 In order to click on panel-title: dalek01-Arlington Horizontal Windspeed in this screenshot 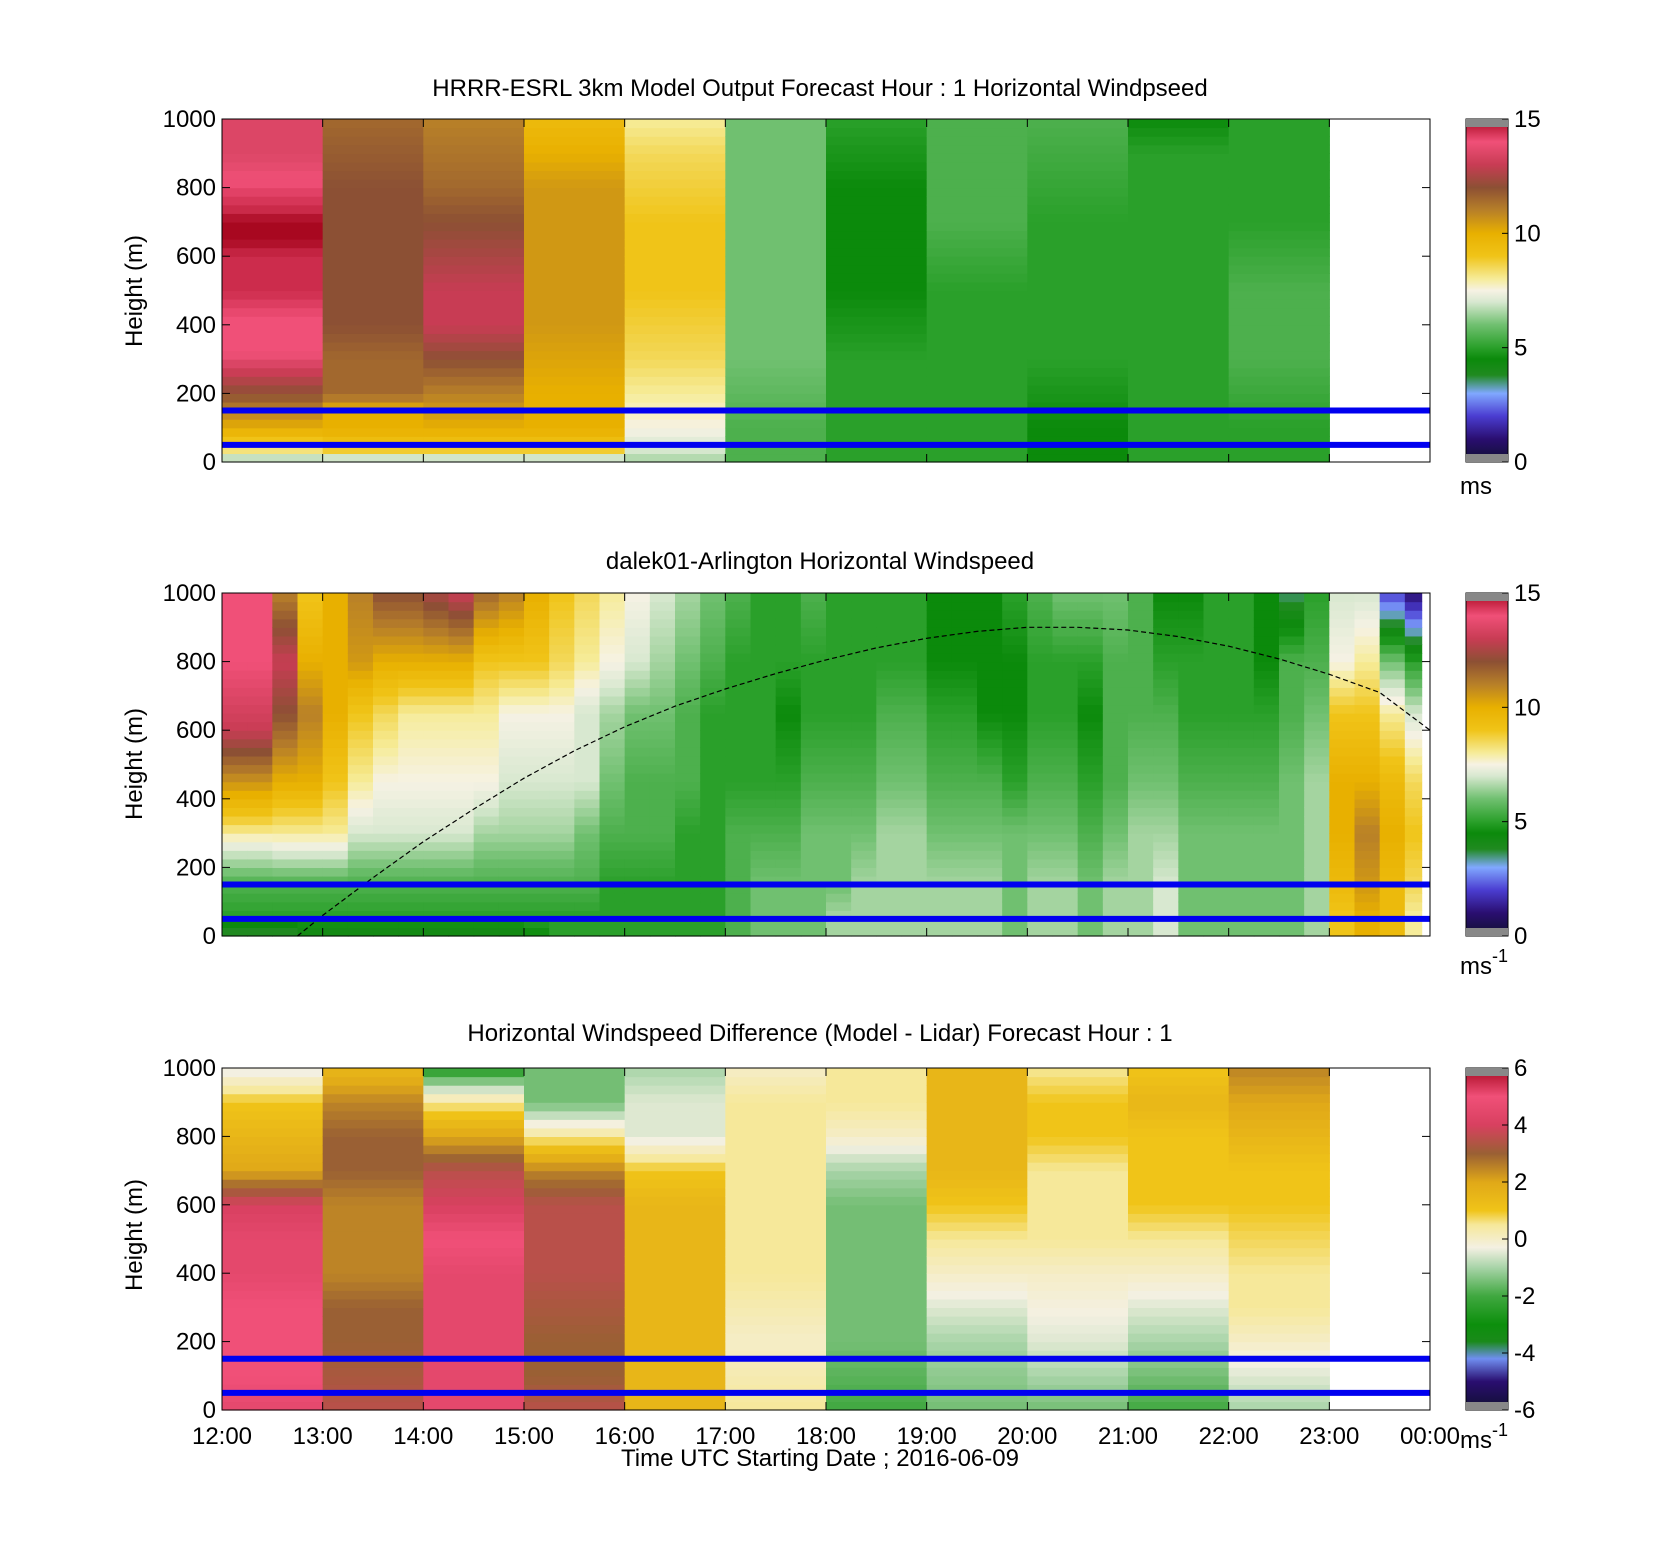, I will do `click(820, 561)`.